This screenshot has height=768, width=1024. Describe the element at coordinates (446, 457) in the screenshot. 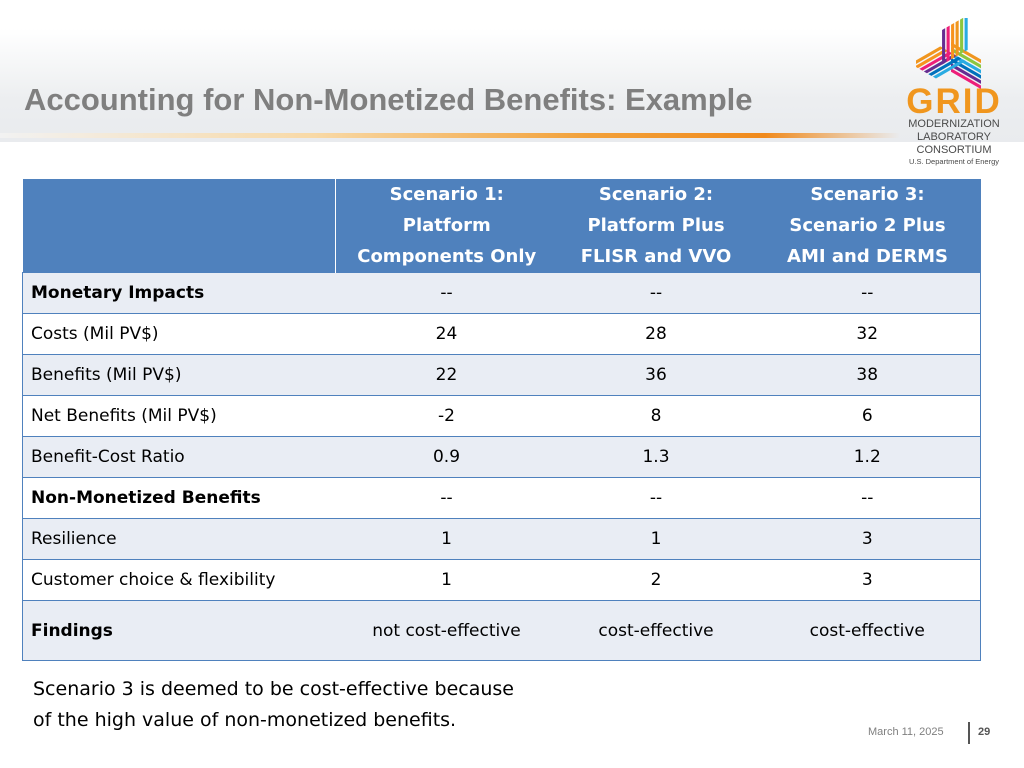

I see `cell-scenario-1: 0.9` at that location.